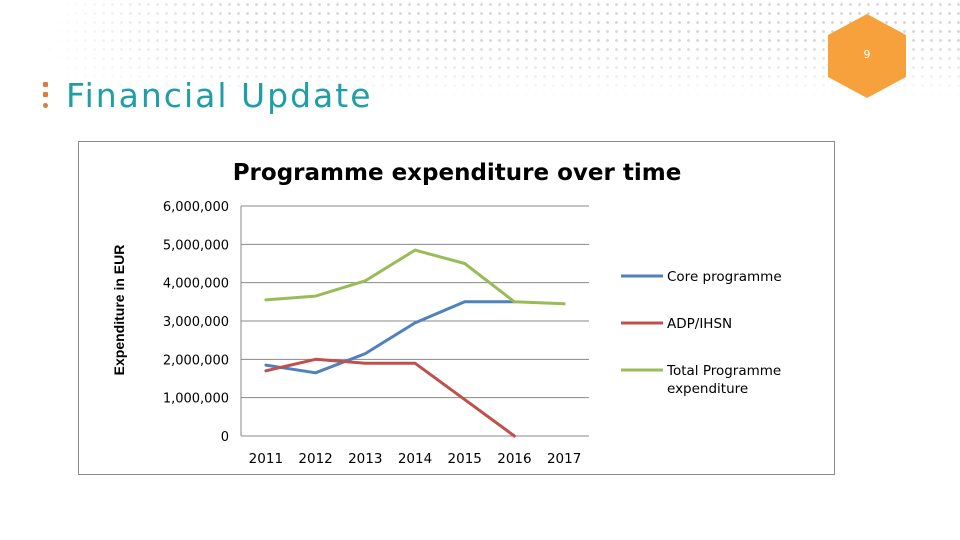 This screenshot has width=960, height=540. What do you see at coordinates (219, 95) in the screenshot?
I see `page-title: Financial Update` at bounding box center [219, 95].